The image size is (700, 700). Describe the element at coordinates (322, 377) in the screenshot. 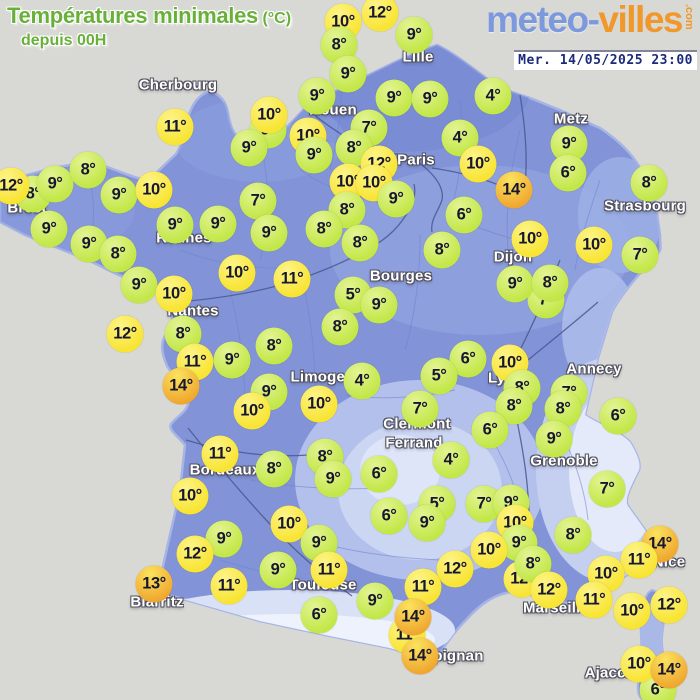

I see `city-label-limoges: Limoges` at that location.